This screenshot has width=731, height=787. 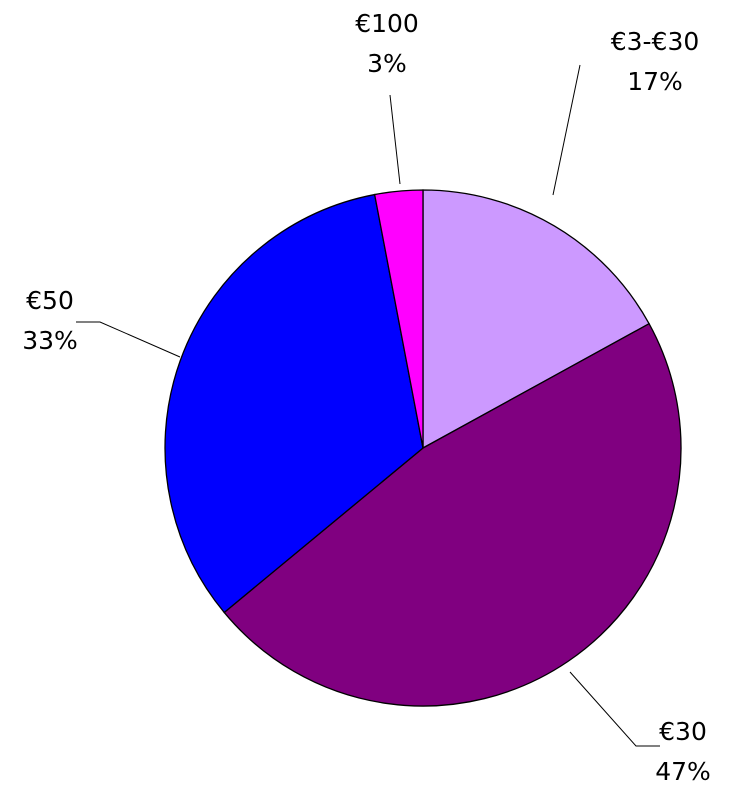 I want to click on slice-label: €3-€30, so click(x=655, y=41).